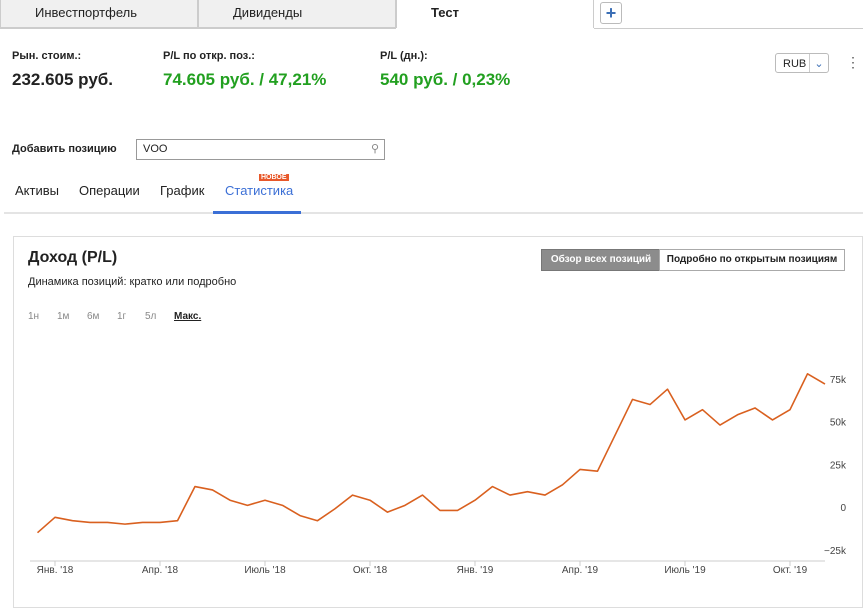 The image size is (863, 608). What do you see at coordinates (265, 570) in the screenshot?
I see `x-tick-label: Июль '18` at bounding box center [265, 570].